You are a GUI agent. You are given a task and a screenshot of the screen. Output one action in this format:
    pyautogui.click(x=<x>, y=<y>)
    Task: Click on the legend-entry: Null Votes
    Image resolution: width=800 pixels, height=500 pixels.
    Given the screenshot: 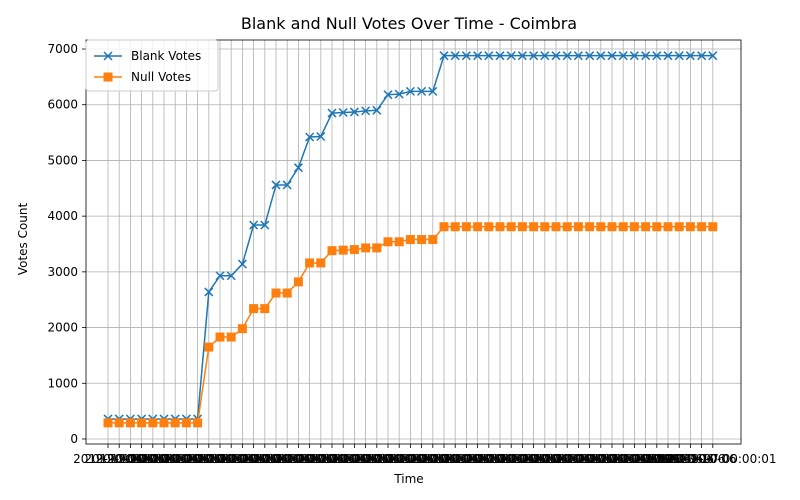 What is the action you would take?
    pyautogui.click(x=142, y=77)
    